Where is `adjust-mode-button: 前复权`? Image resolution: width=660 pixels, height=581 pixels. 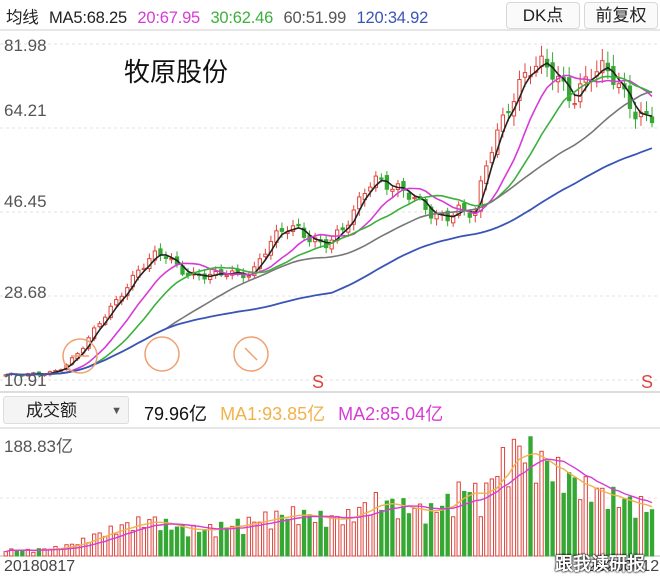
adjust-mode-button: 前复权 is located at coordinates (621, 15).